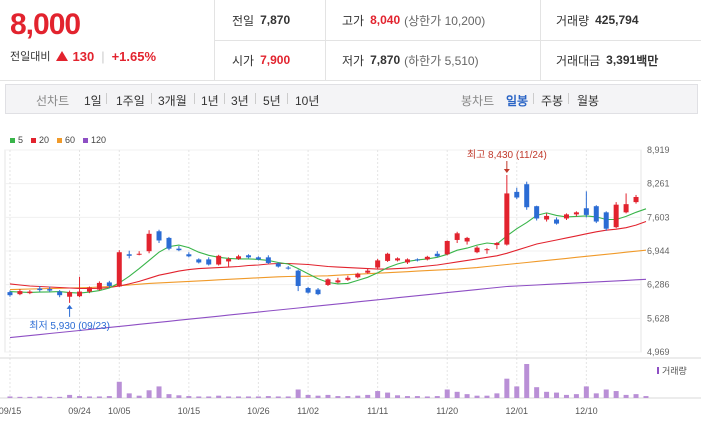 The width and height of the screenshot is (701, 430). Describe the element at coordinates (307, 101) in the screenshot. I see `tab-10y: 10년` at that location.